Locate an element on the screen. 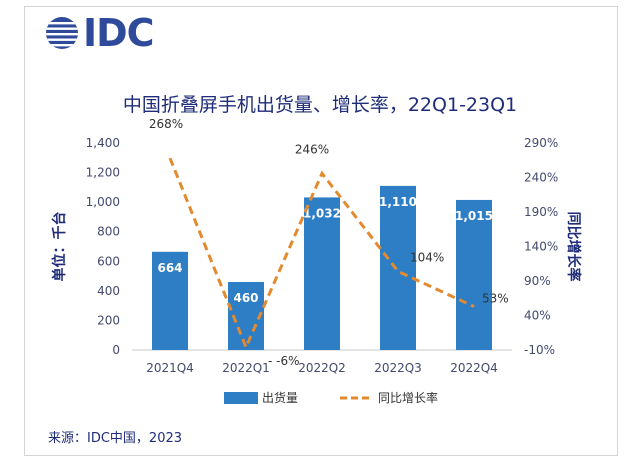  y2-tick-label: 90% is located at coordinates (537, 281).